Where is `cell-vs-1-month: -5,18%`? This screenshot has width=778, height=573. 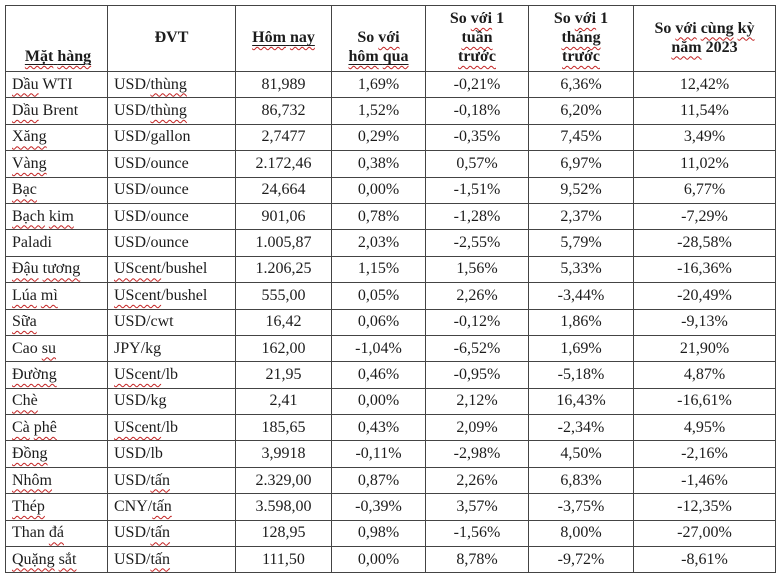
cell-vs-1-month: -5,18% is located at coordinates (581, 375).